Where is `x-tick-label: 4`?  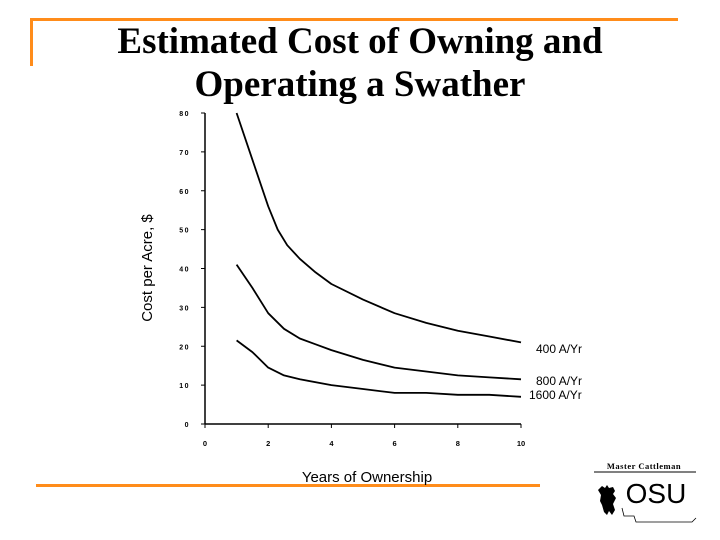
x-tick-label: 4 is located at coordinates (331, 443).